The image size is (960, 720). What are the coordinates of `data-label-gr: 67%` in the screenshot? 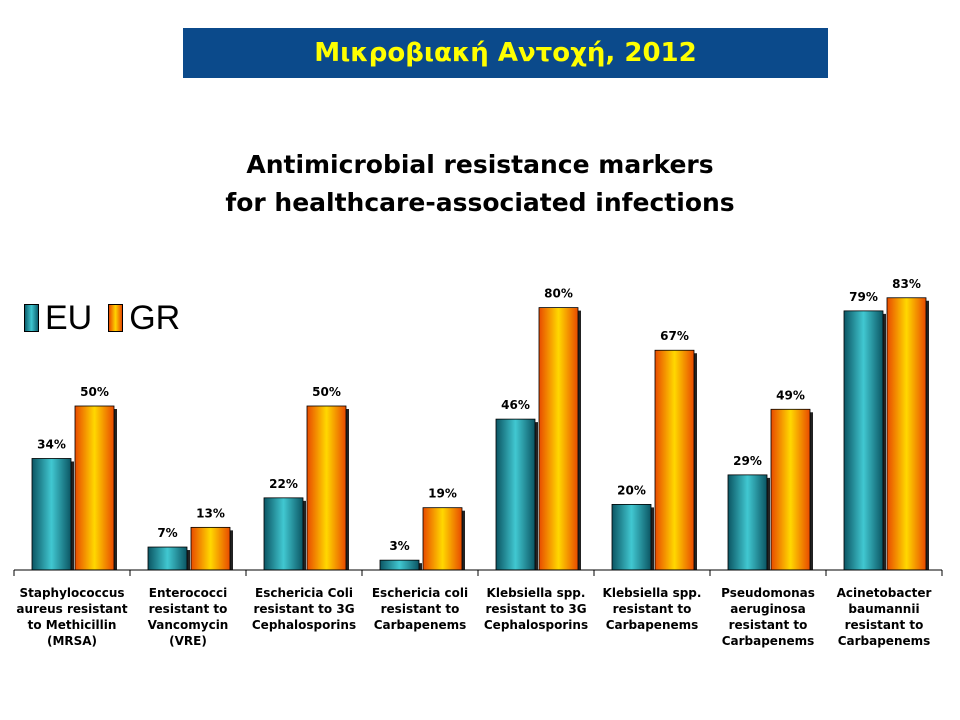 It's located at (674, 336).